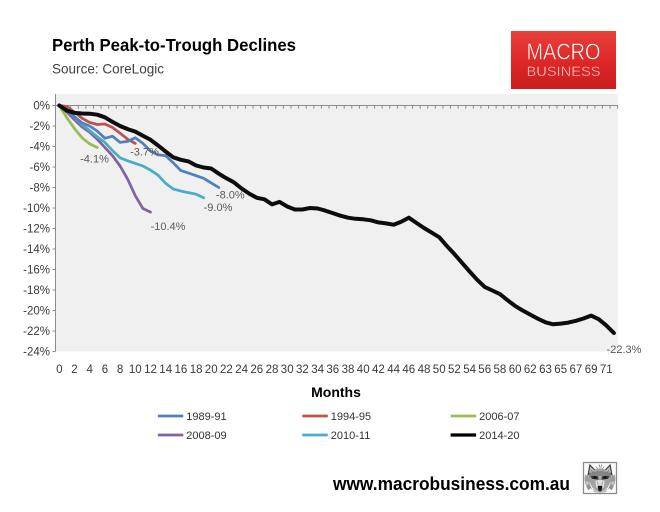 This screenshot has height=512, width=660. What do you see at coordinates (351, 417) in the screenshot?
I see `svg-text: 1994-95` at bounding box center [351, 417].